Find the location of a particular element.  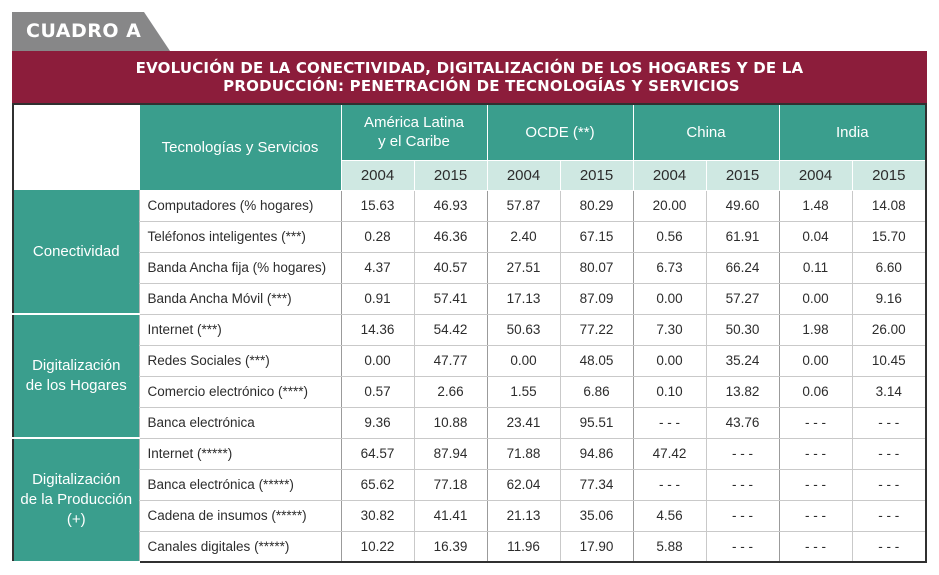

category-label-line: de la Producción is located at coordinates (76, 499).